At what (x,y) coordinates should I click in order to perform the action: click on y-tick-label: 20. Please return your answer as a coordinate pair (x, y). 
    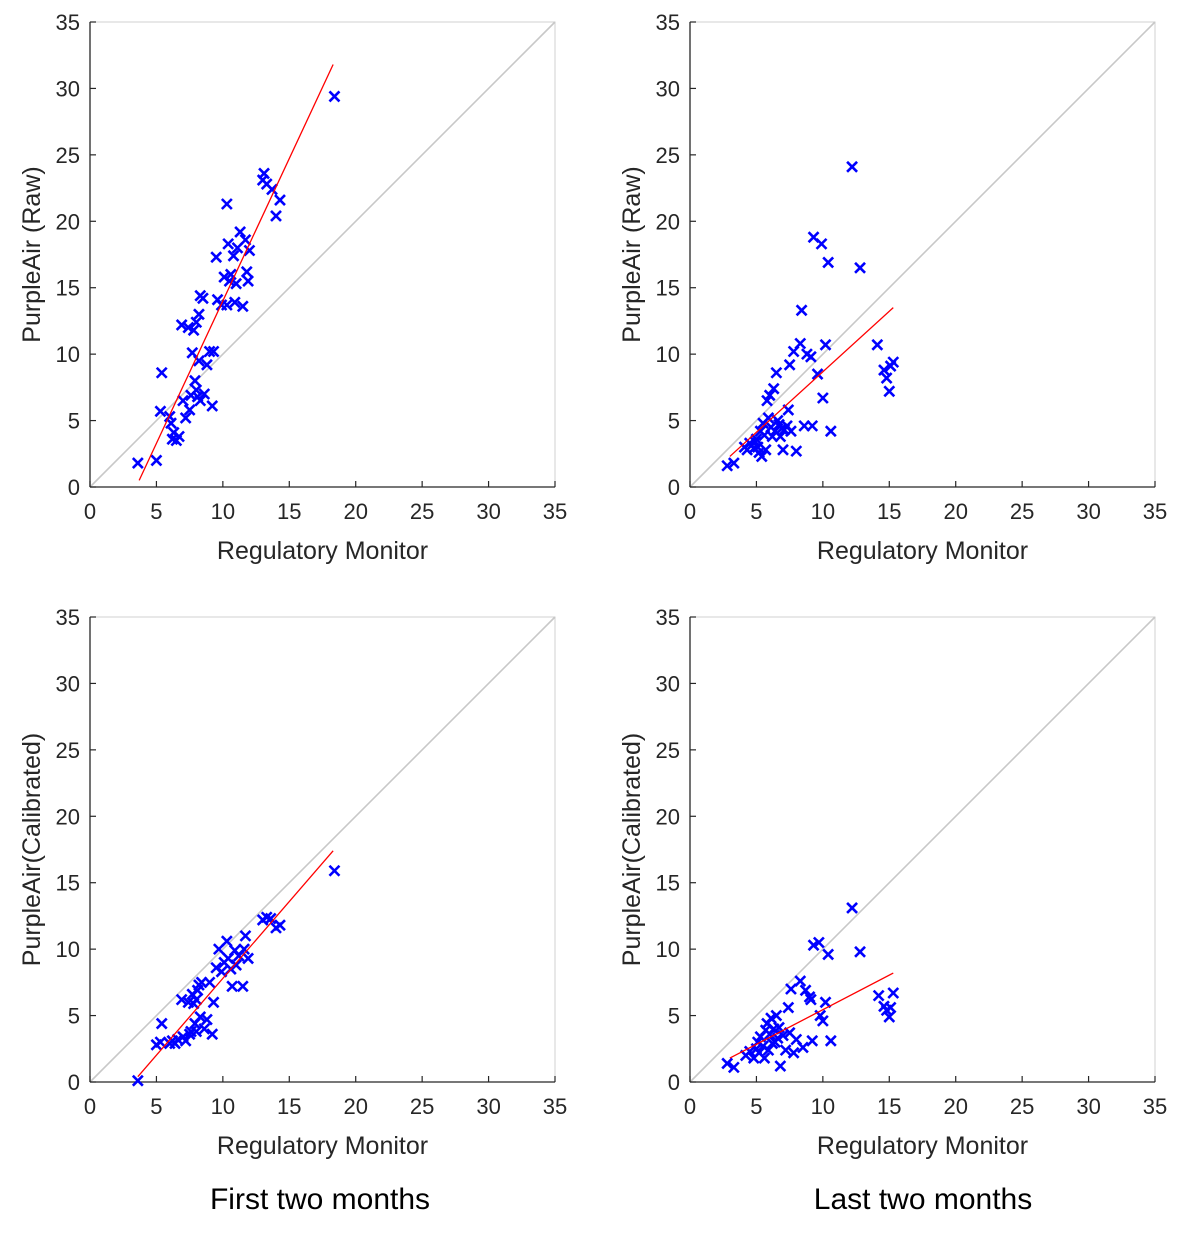
    Looking at the image, I should click on (668, 816).